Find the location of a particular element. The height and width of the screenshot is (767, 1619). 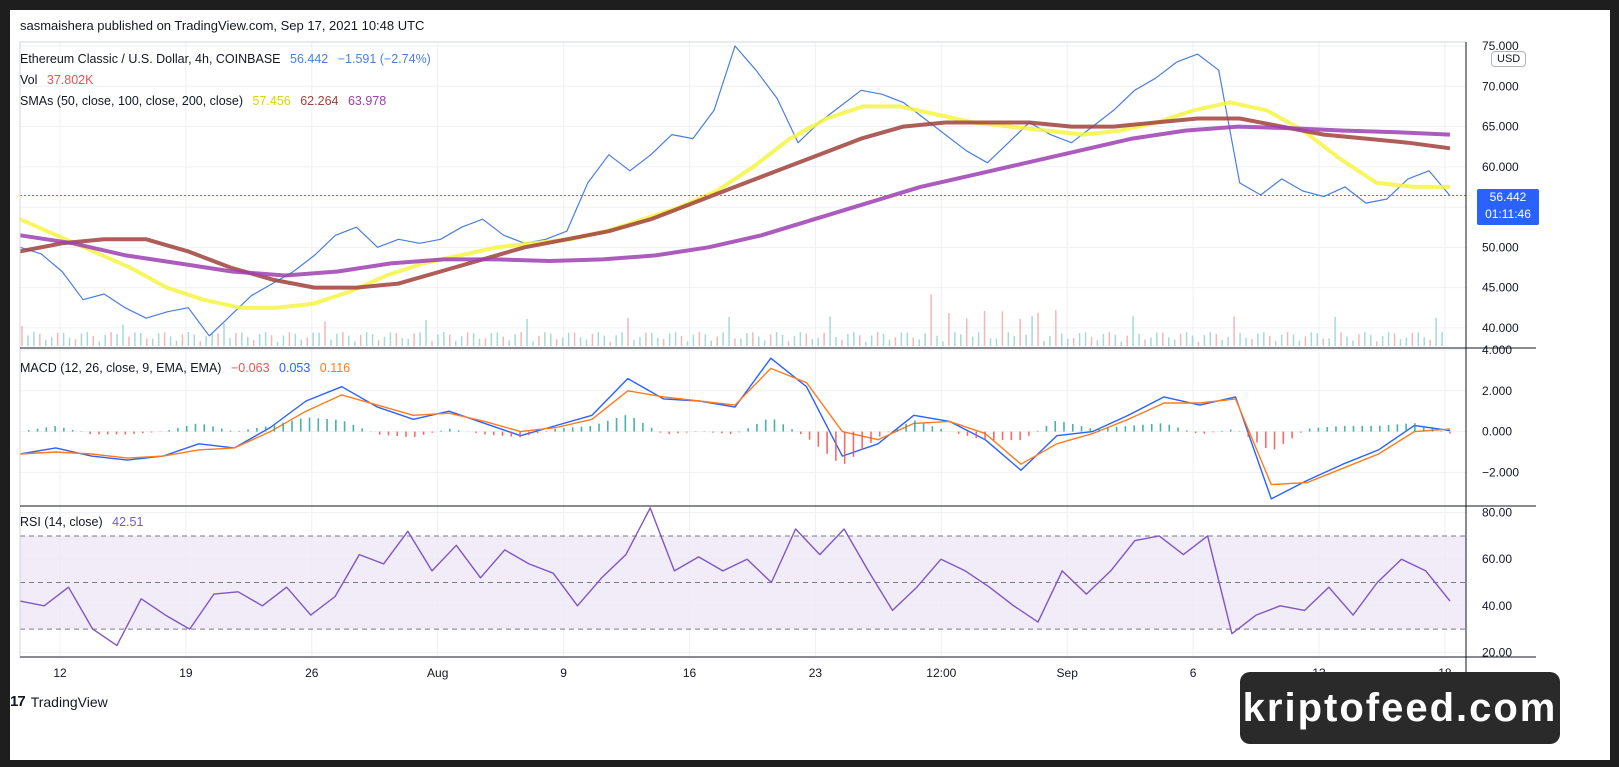

x-tick-label: 19 is located at coordinates (186, 673).